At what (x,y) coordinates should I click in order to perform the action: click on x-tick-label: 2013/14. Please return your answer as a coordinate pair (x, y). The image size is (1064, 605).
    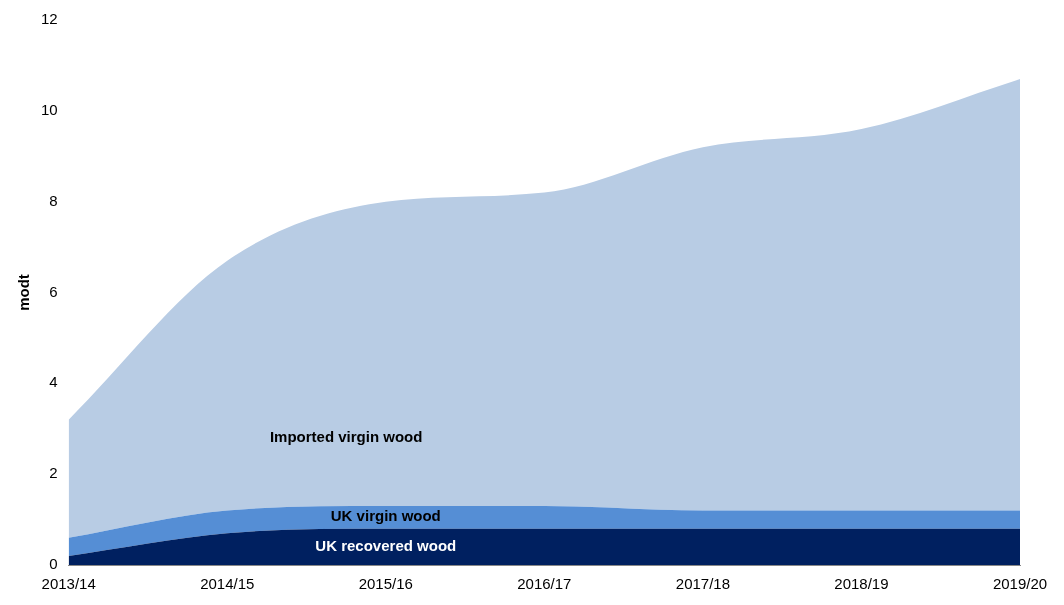
    Looking at the image, I should click on (68, 584).